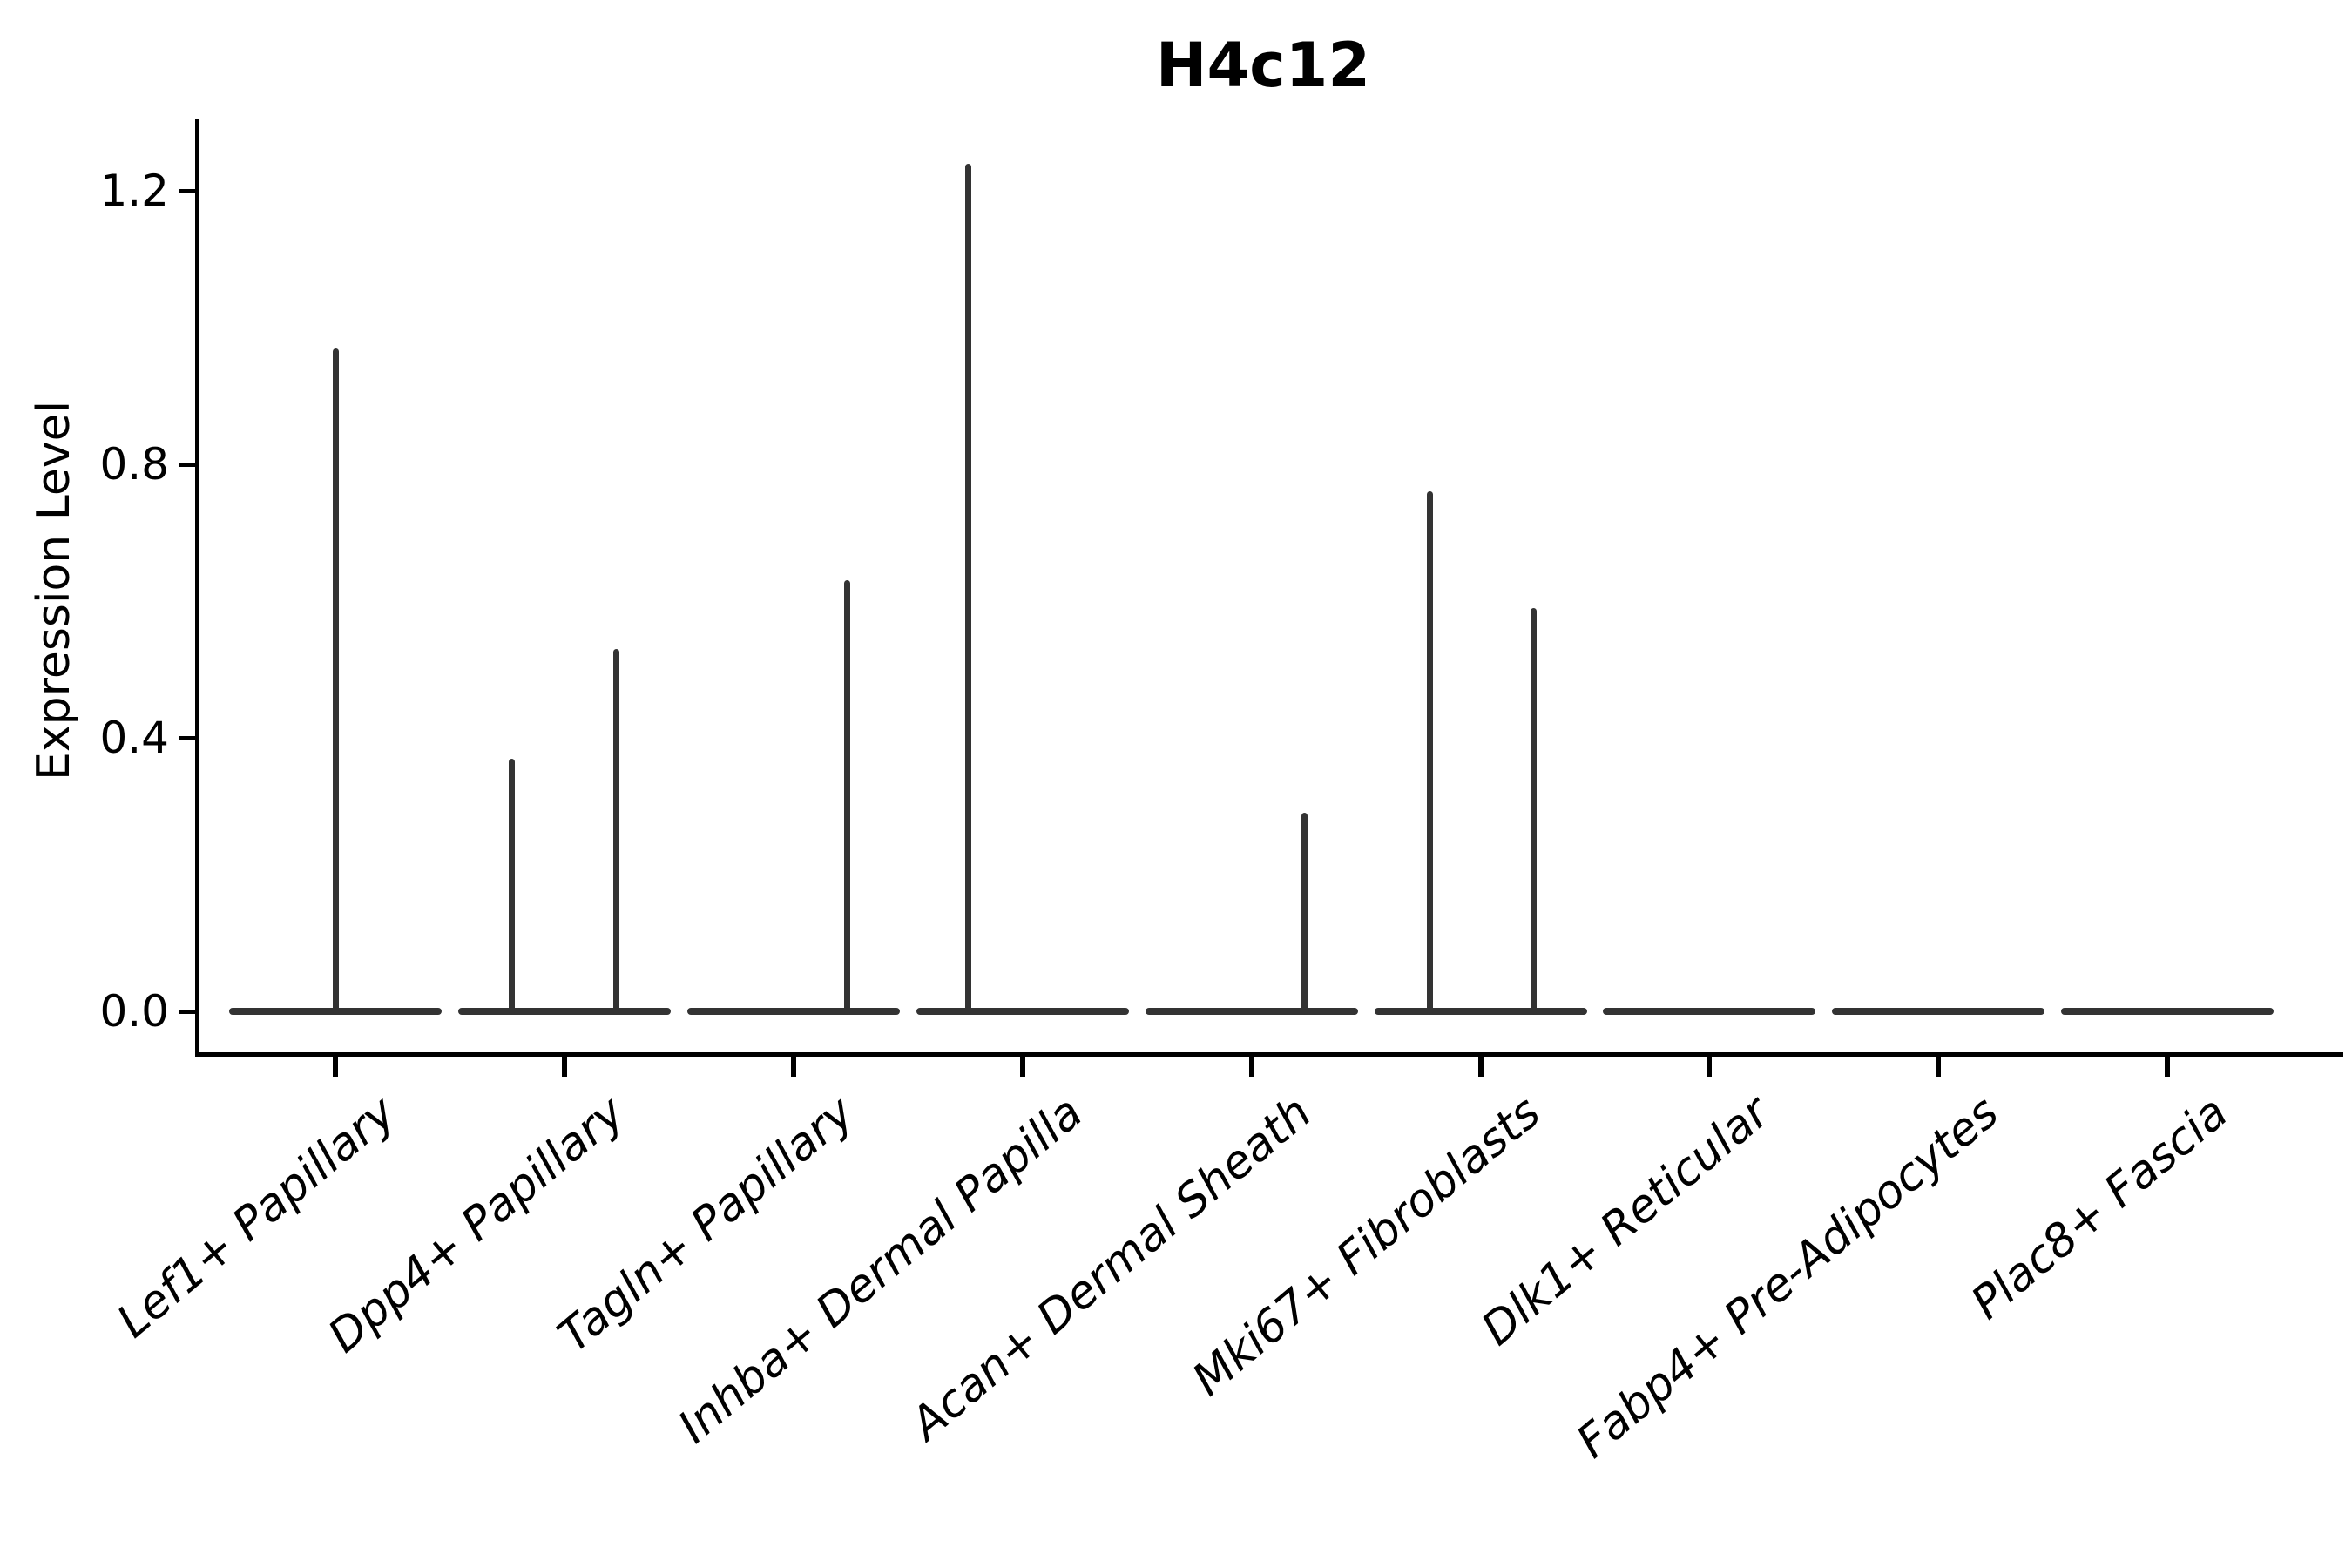  I want to click on y-axis-line, so click(197, 588).